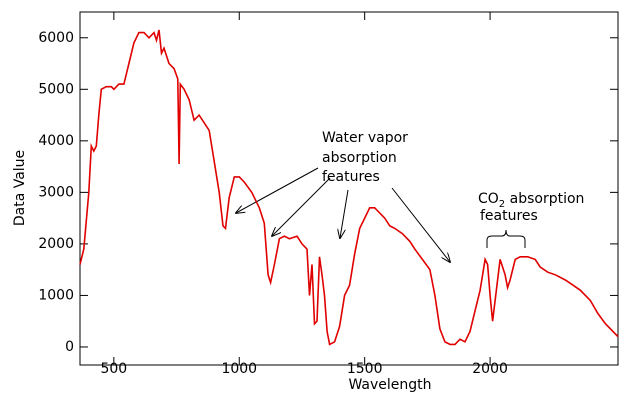 The height and width of the screenshot is (401, 625). I want to click on annotation: CO2 absorption, so click(531, 200).